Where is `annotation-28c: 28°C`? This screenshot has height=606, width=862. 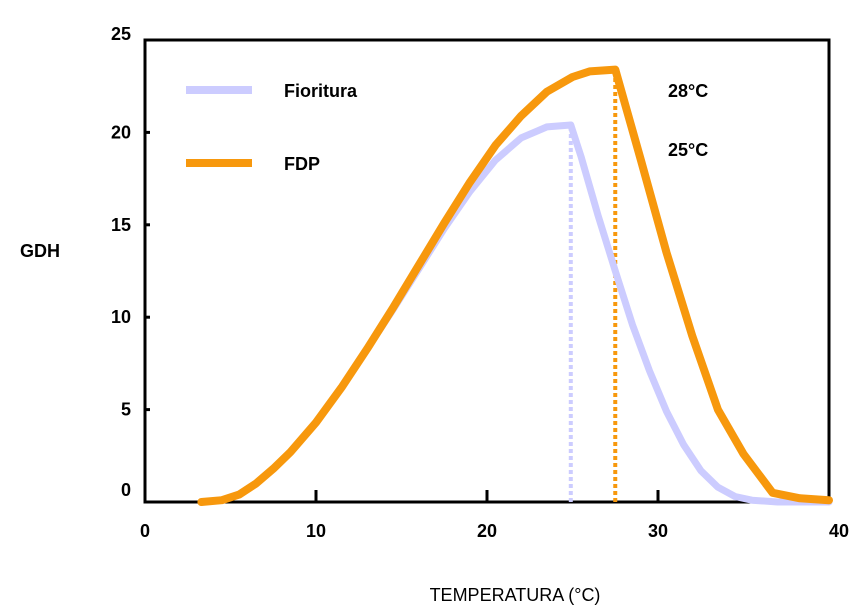
annotation-28c: 28°C is located at coordinates (688, 91).